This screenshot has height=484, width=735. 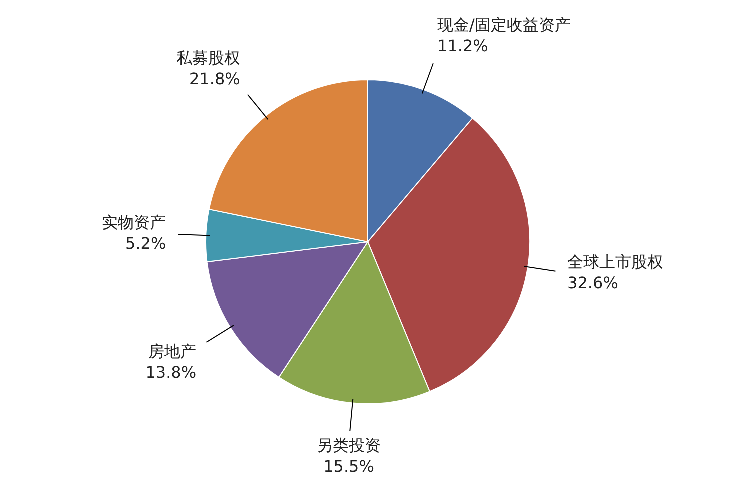 What do you see at coordinates (504, 24) in the screenshot?
I see `slice-label: 现金/固定收益资产` at bounding box center [504, 24].